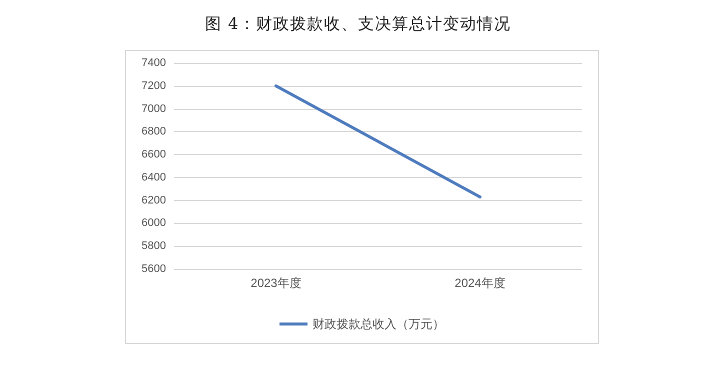 This screenshot has width=716, height=365. Describe the element at coordinates (378, 324) in the screenshot. I see `legend-label: 财政拨款总收入（万元）` at that location.